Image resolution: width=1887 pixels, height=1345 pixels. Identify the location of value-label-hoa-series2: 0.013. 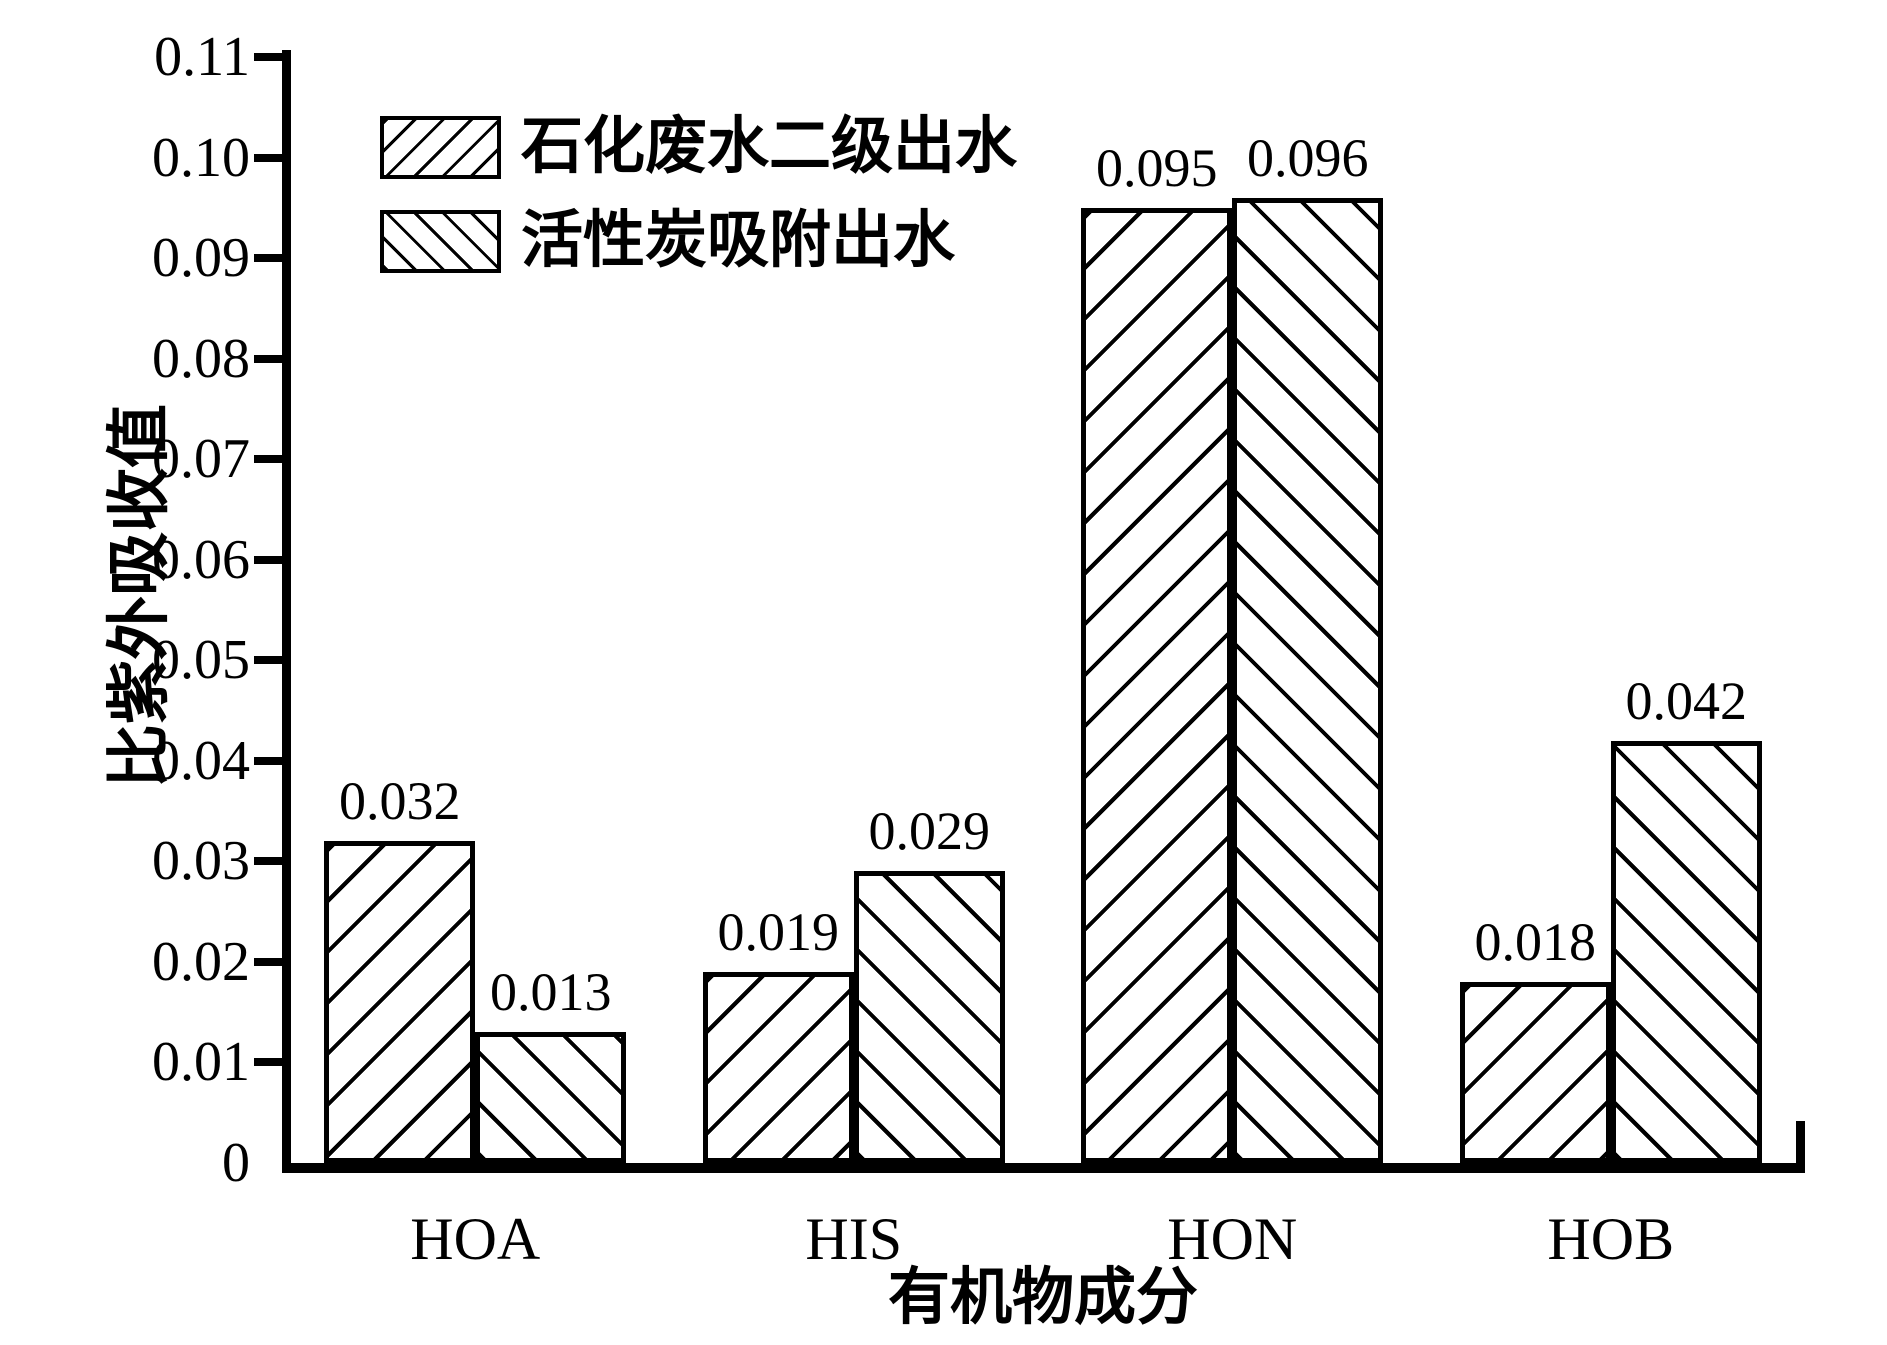
(551, 992).